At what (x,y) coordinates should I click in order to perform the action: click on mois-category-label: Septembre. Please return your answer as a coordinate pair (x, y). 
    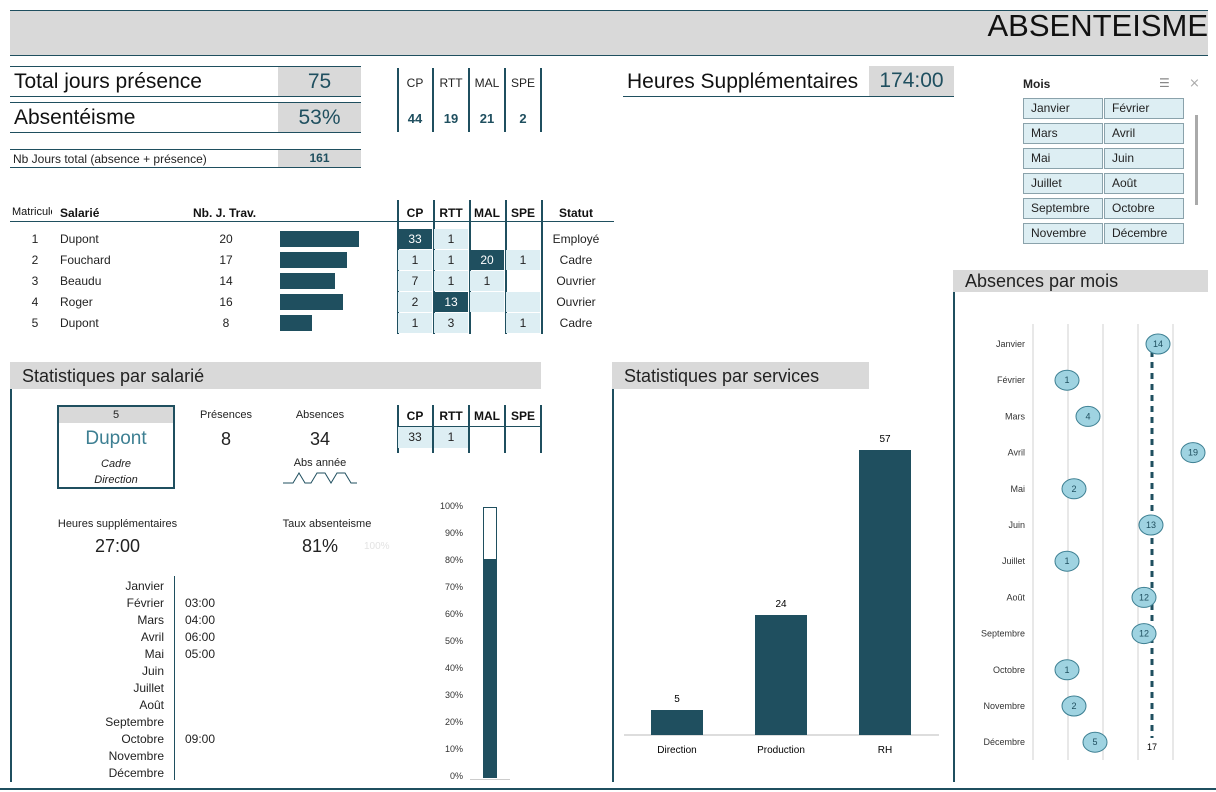
    Looking at the image, I should click on (1003, 634).